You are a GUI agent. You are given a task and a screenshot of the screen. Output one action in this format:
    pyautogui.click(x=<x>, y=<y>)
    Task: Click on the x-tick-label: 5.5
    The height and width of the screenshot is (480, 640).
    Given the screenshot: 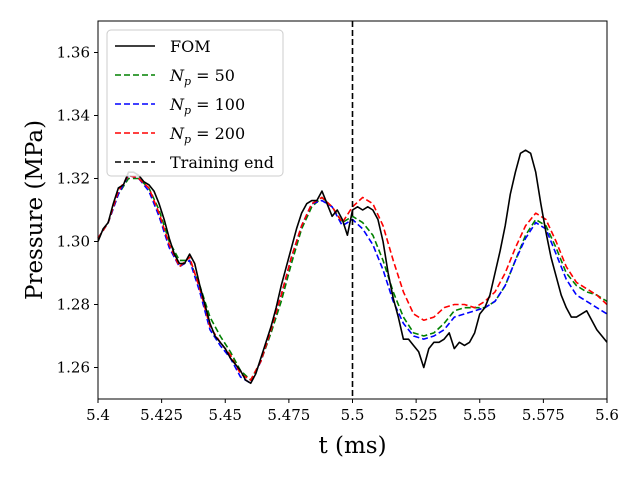 What is the action you would take?
    pyautogui.click(x=353, y=415)
    